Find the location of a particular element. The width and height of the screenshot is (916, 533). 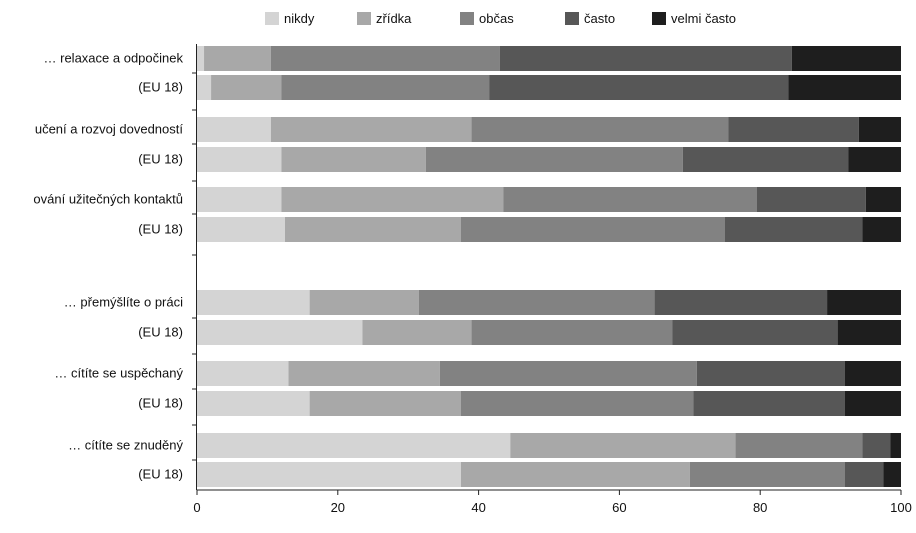

legend: nikdy zřídka občas často velmi často is located at coordinates (500, 18).